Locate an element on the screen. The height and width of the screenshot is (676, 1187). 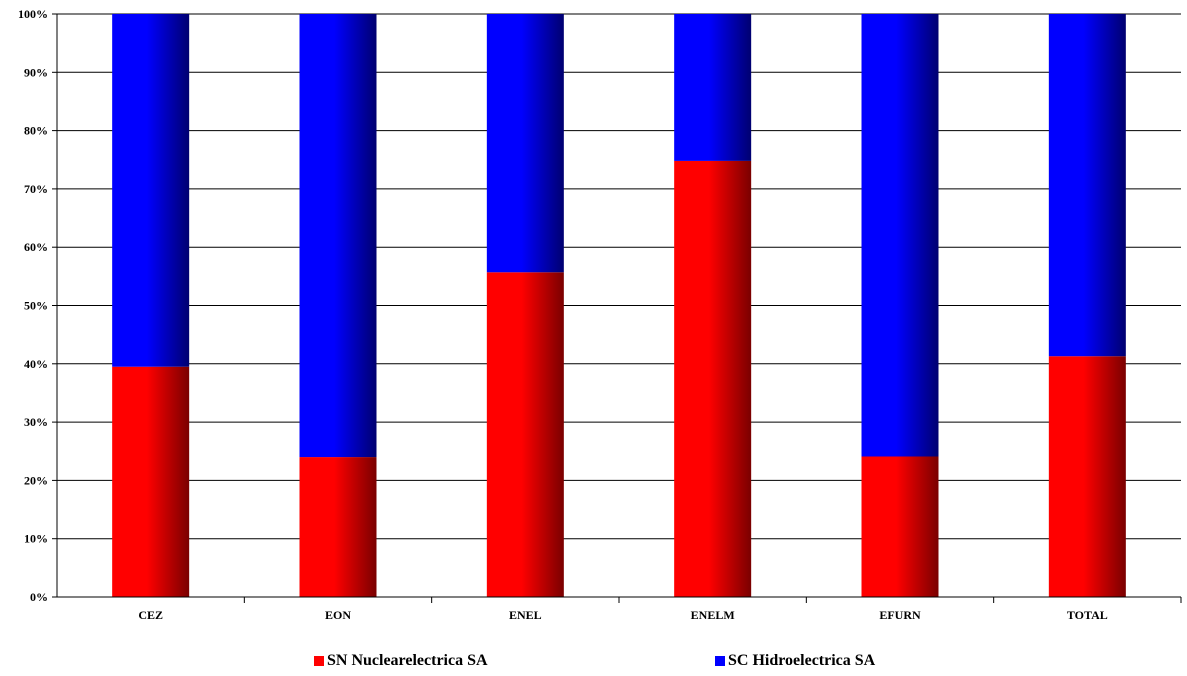
x-tick-label: EON is located at coordinates (338, 615).